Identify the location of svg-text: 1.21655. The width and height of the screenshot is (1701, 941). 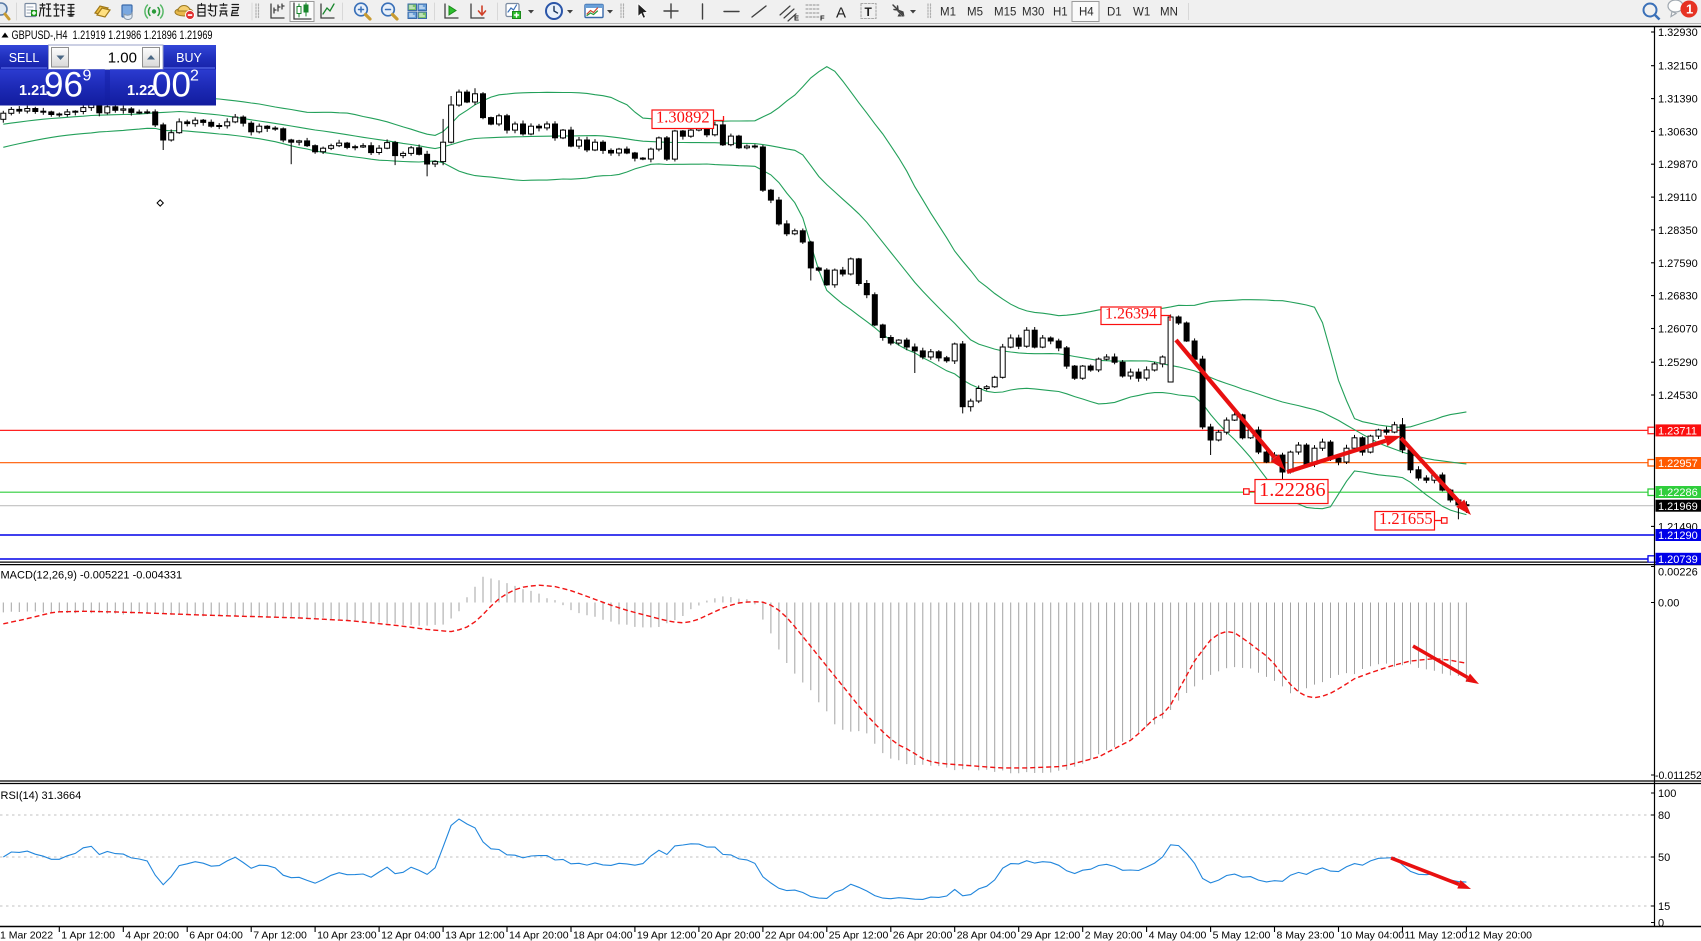
(1406, 518).